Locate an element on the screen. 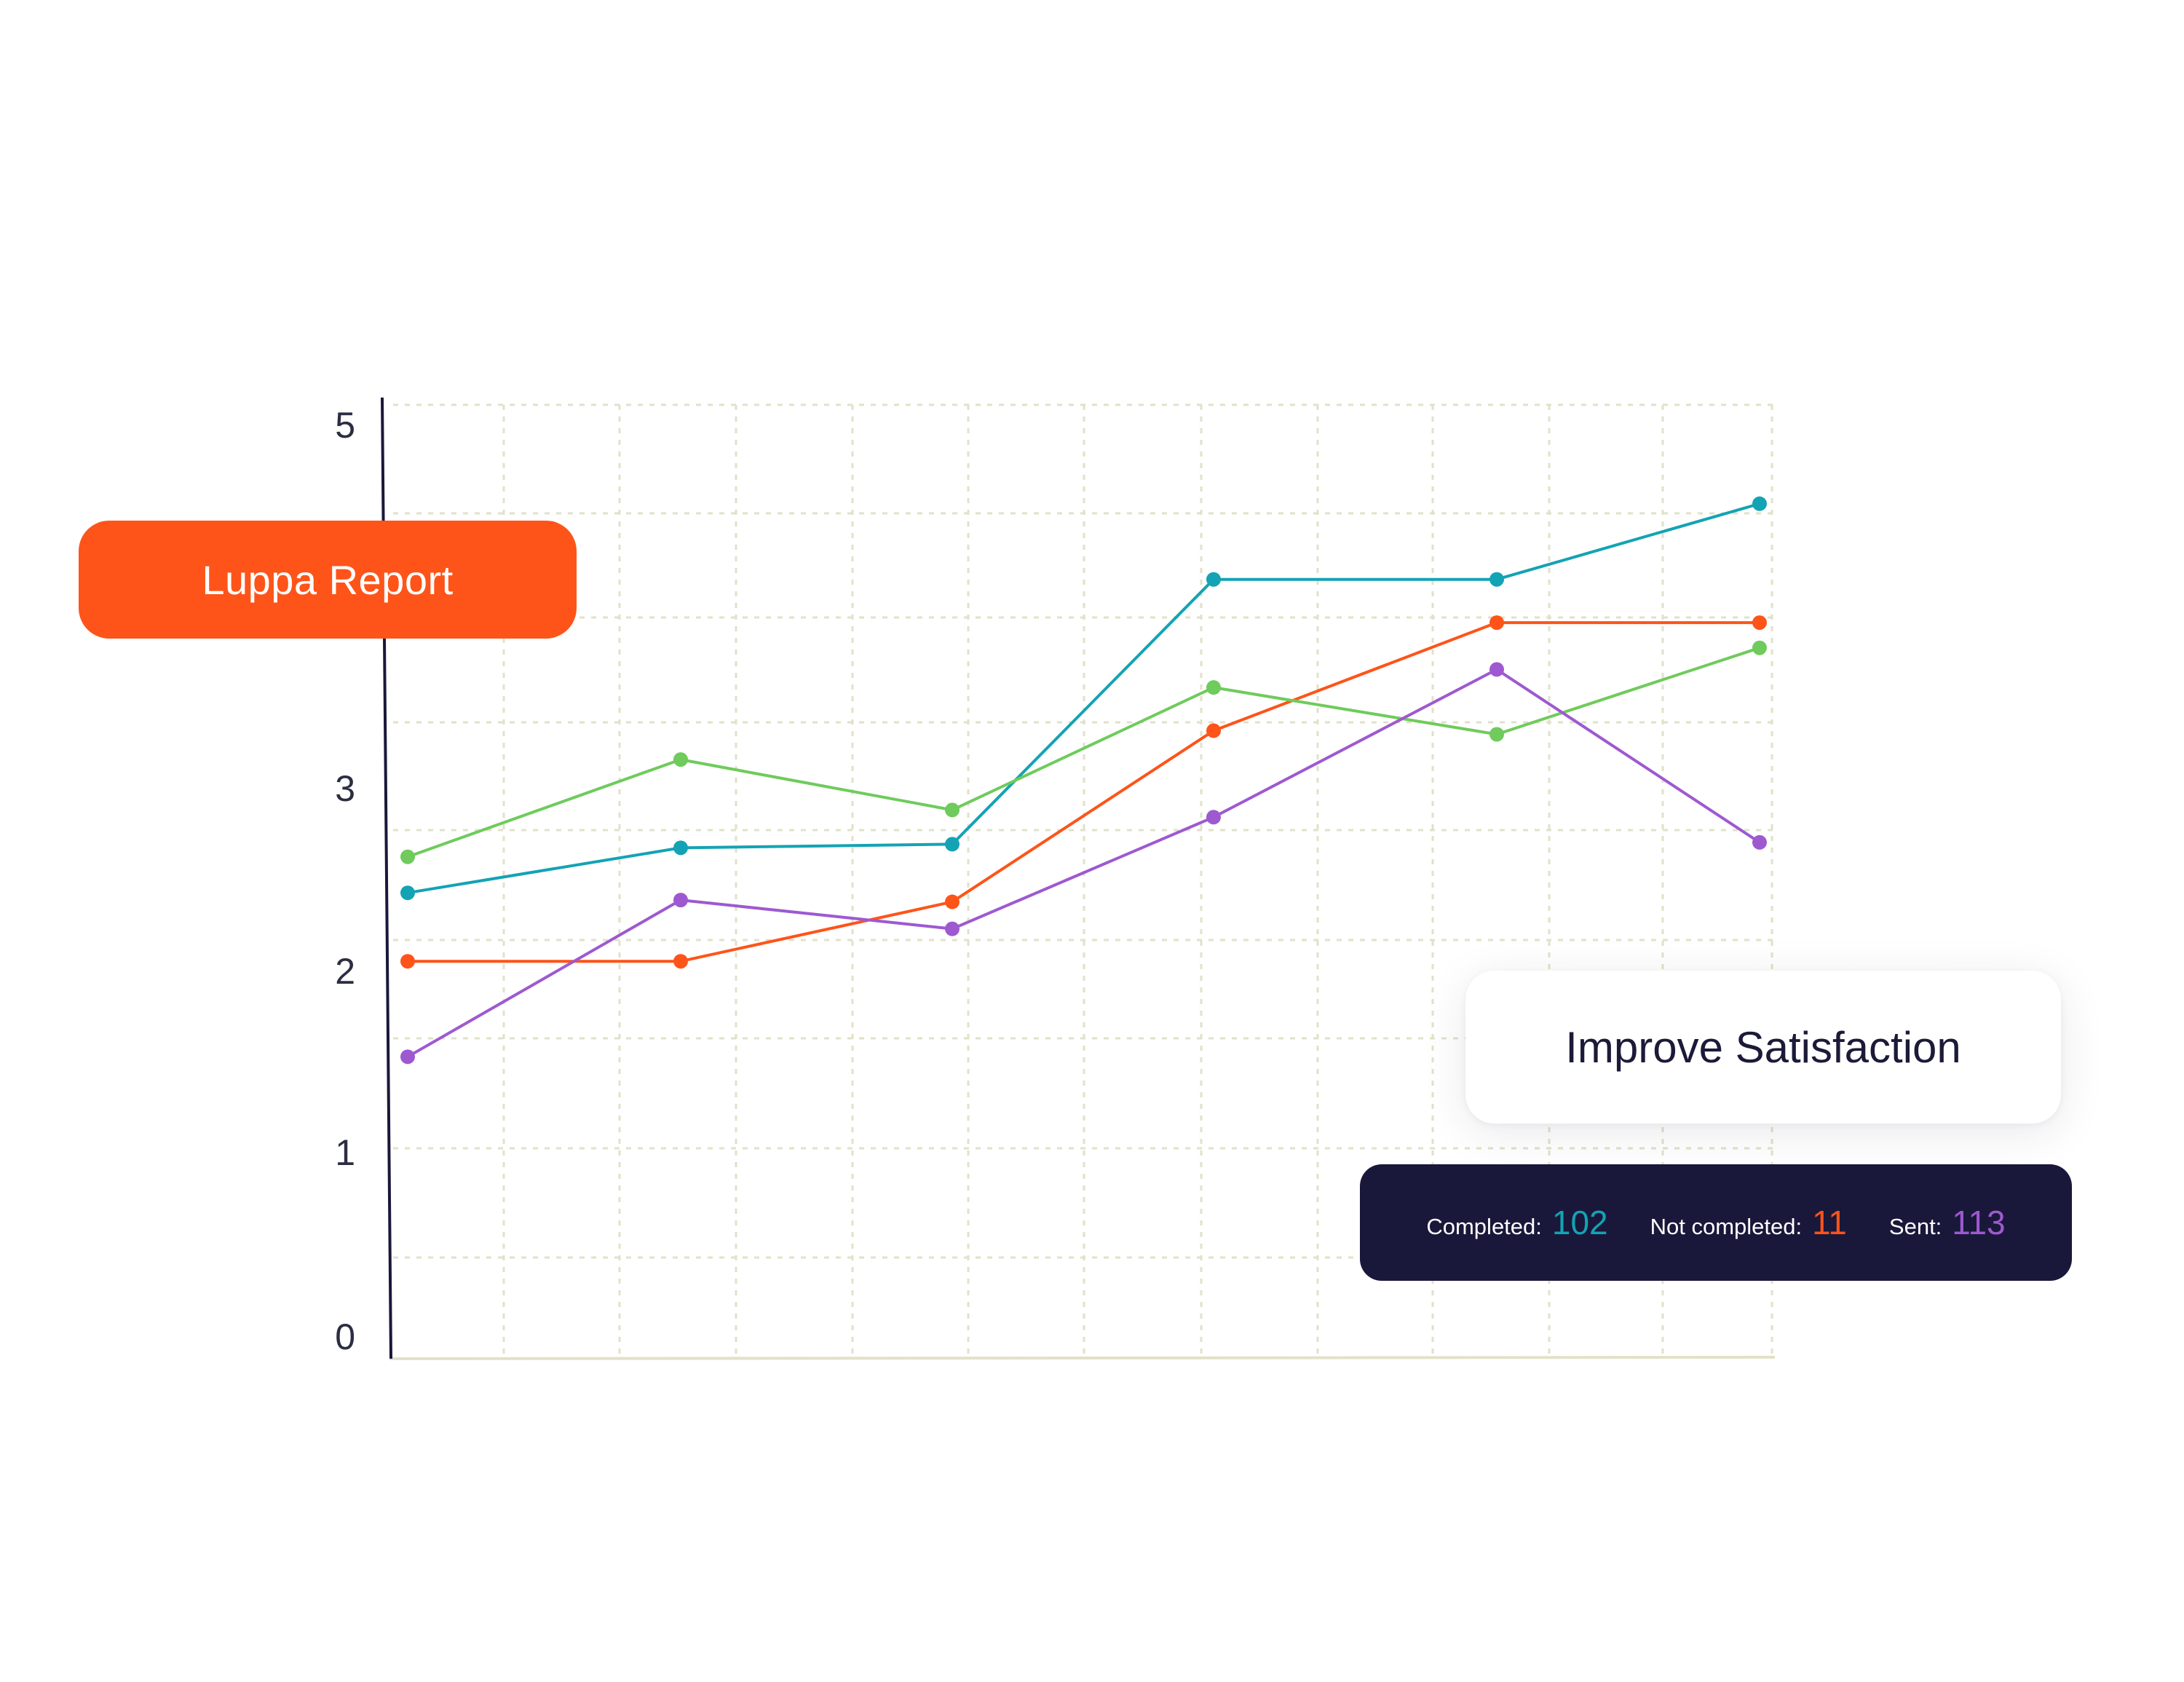 This screenshot has height=1682, width=2184. completed-value: 102 is located at coordinates (1579, 1222).